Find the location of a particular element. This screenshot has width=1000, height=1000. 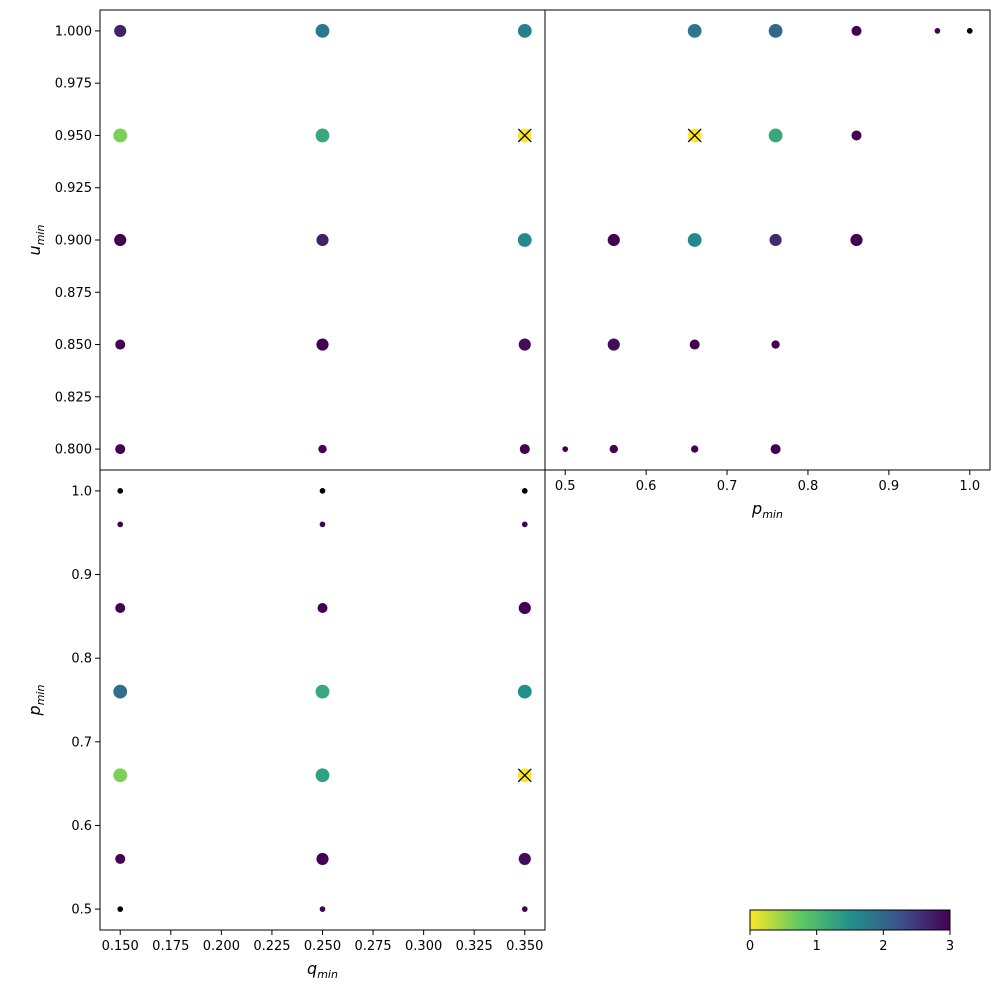

x-tick-label: 0.275 is located at coordinates (372, 946).